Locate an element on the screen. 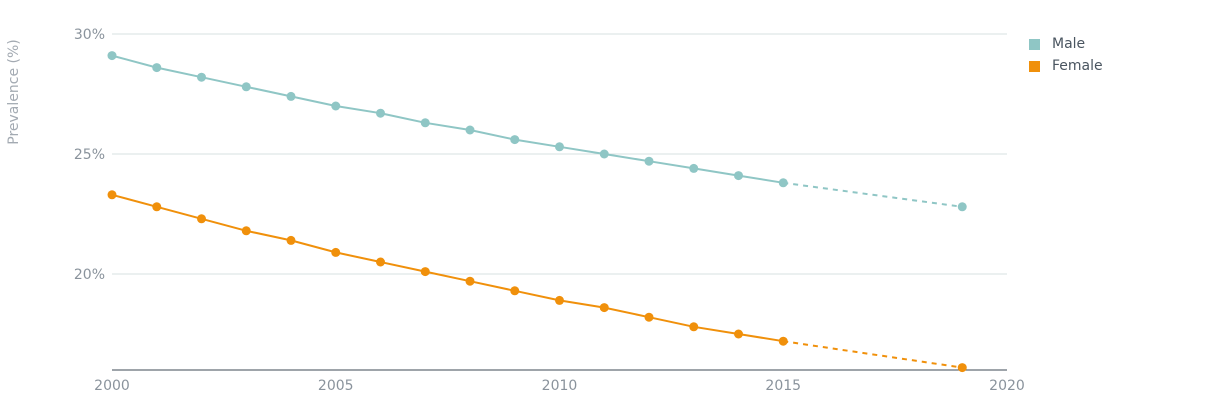  x-tick-label: 2015 is located at coordinates (783, 386).